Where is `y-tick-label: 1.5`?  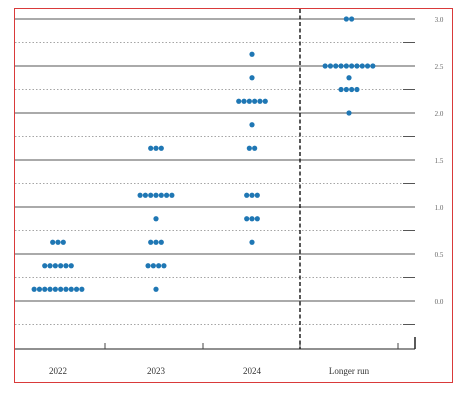
y-tick-label: 1.5 is located at coordinates (439, 161).